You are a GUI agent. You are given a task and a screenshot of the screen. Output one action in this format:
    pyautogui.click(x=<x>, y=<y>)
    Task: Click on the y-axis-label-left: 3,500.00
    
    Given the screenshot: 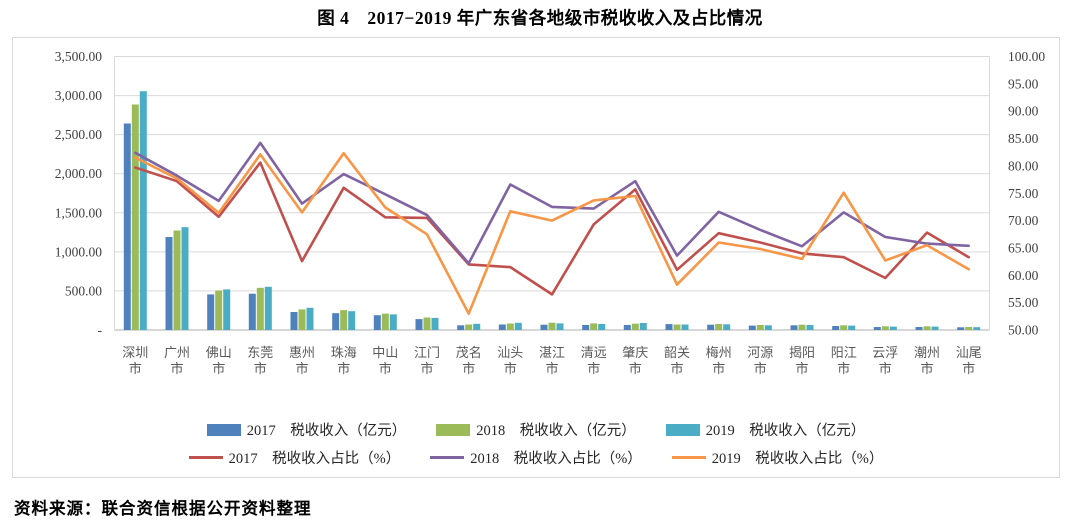 What is the action you would take?
    pyautogui.click(x=79, y=56)
    